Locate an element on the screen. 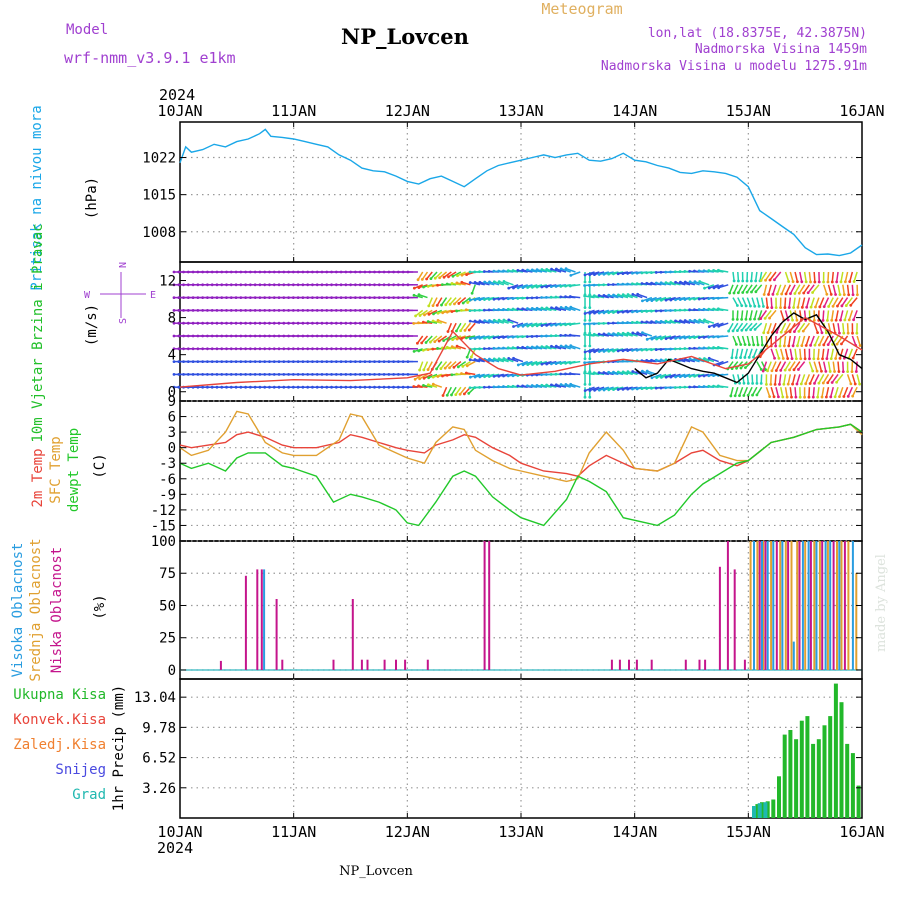 The image size is (900, 900). y-tick-label: -6 is located at coordinates (167, 480).